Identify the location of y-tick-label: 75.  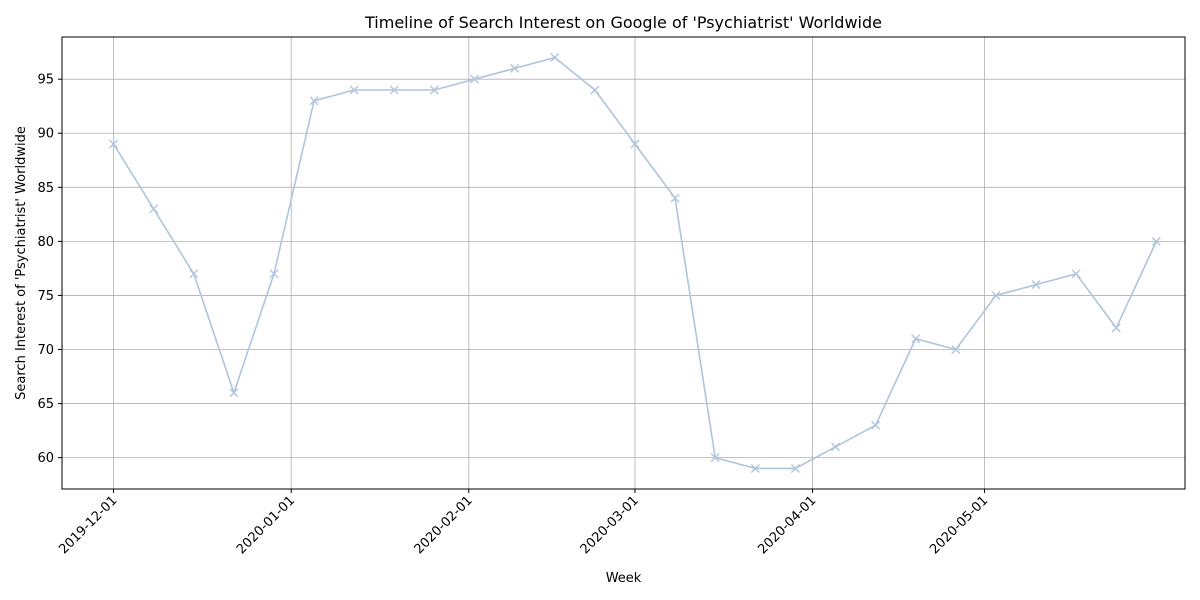
(45, 296).